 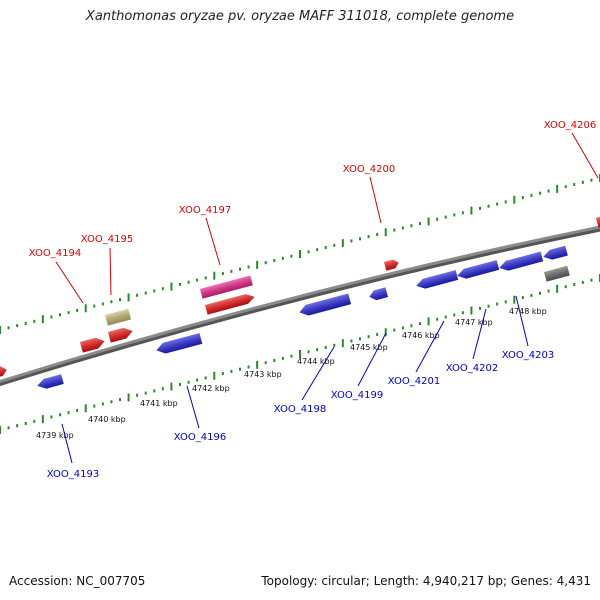 I want to click on accession-text: Accession: NC_007705, so click(x=77, y=581).